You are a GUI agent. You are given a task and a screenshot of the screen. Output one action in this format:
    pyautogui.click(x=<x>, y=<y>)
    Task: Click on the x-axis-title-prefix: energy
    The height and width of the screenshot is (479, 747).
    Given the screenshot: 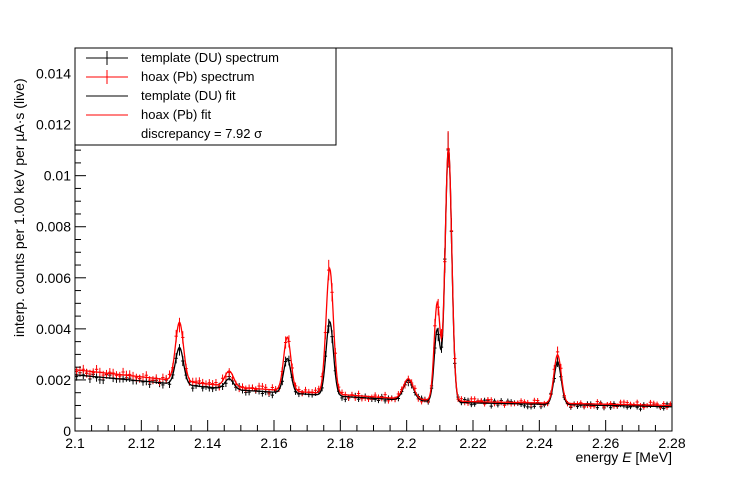 What is the action you would take?
    pyautogui.click(x=598, y=457)
    